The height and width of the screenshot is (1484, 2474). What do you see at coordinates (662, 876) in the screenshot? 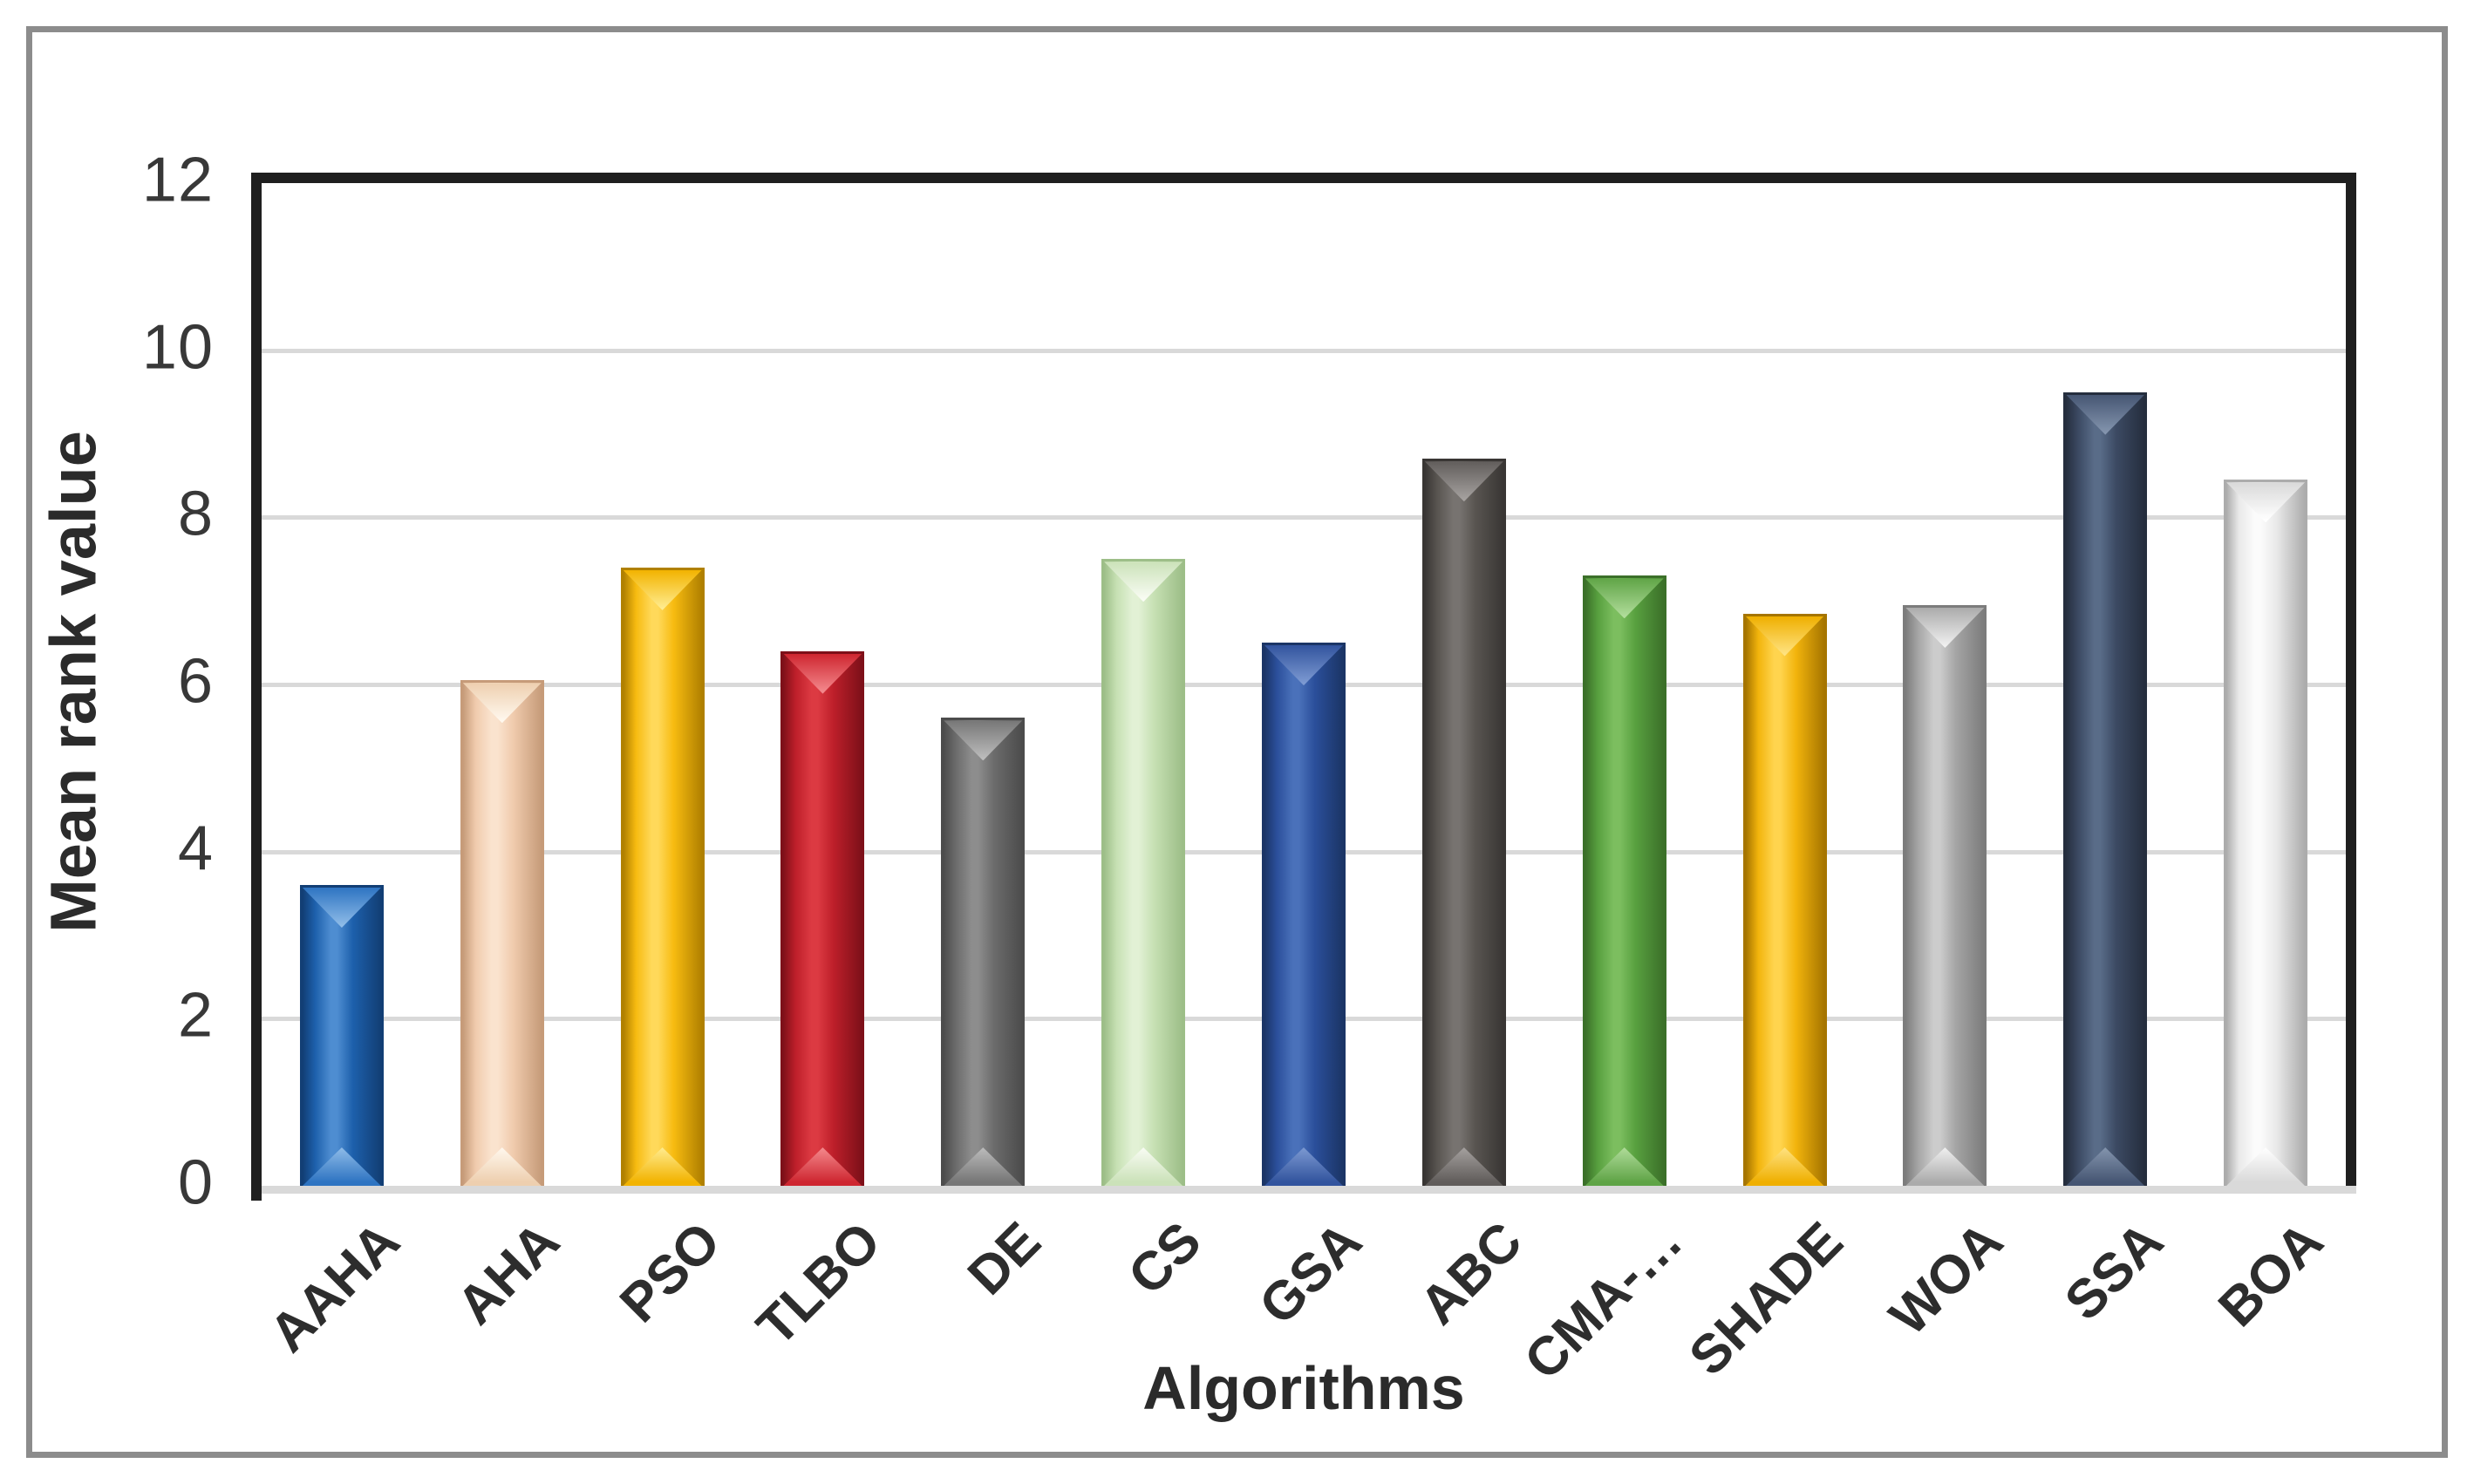
I see `bar-pso` at bounding box center [662, 876].